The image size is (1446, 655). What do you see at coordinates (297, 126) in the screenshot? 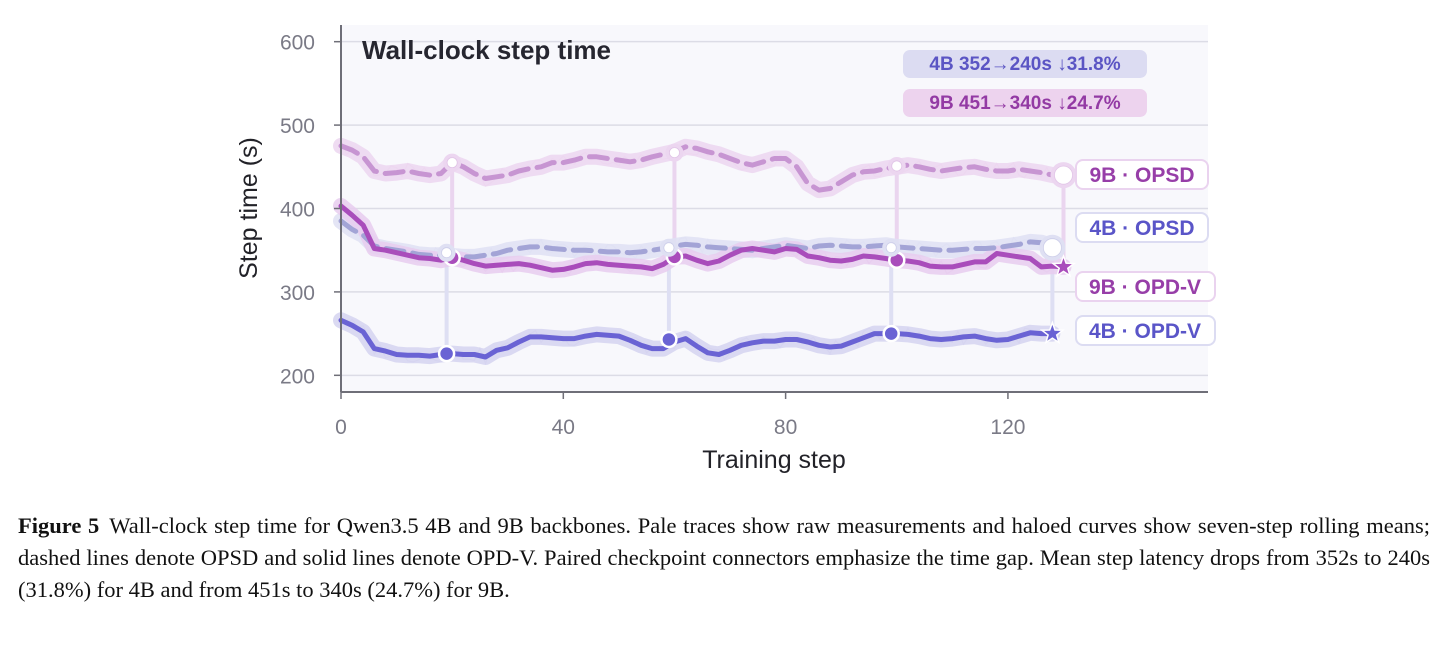
I see `y-tick-label-500: 500` at bounding box center [297, 126].